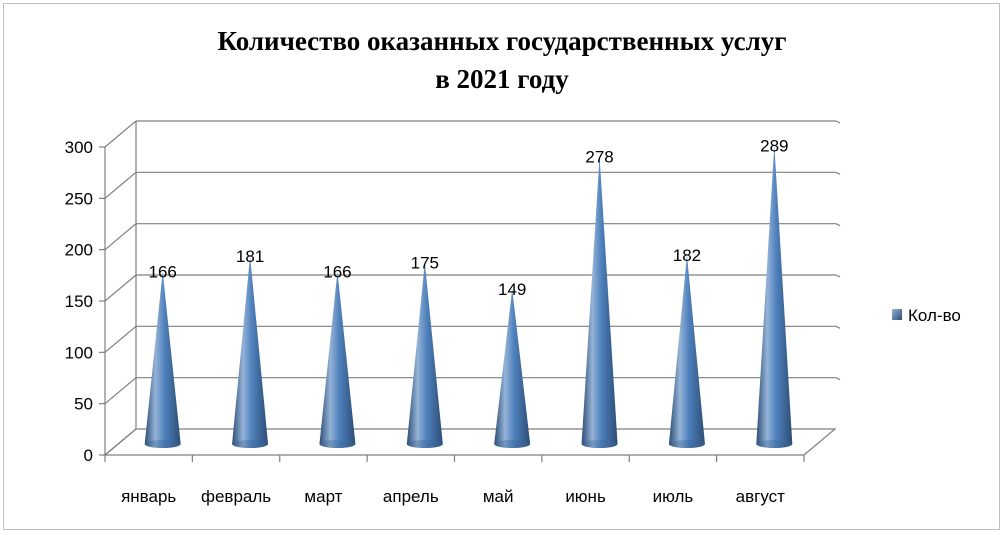 The height and width of the screenshot is (535, 1005). I want to click on data-label-0: 166, so click(163, 272).